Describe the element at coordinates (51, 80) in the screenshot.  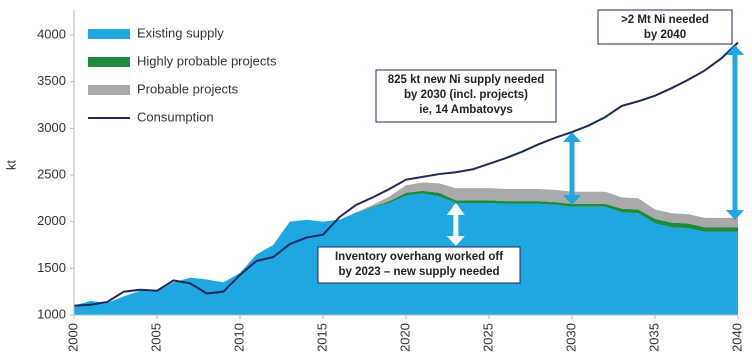
I see `y-tick-label: 3500` at that location.